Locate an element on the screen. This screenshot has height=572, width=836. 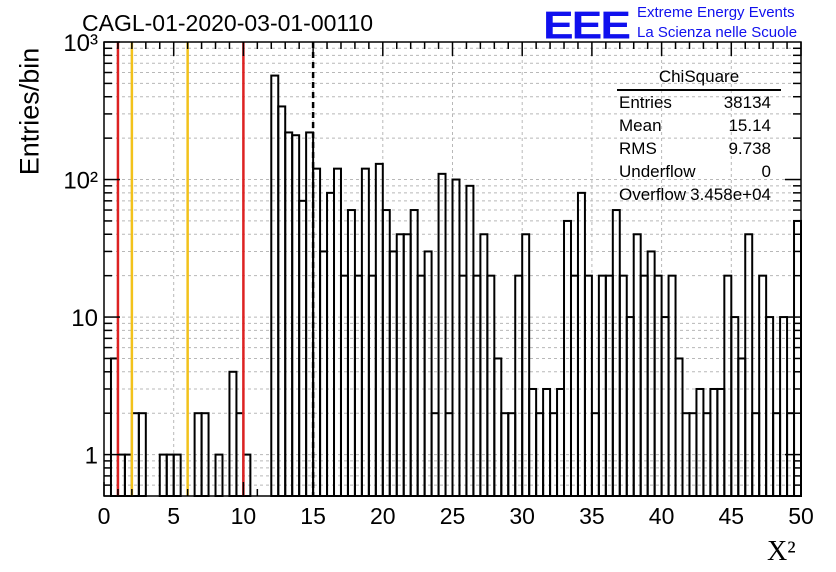
x-tick-label: 45 is located at coordinates (732, 516).